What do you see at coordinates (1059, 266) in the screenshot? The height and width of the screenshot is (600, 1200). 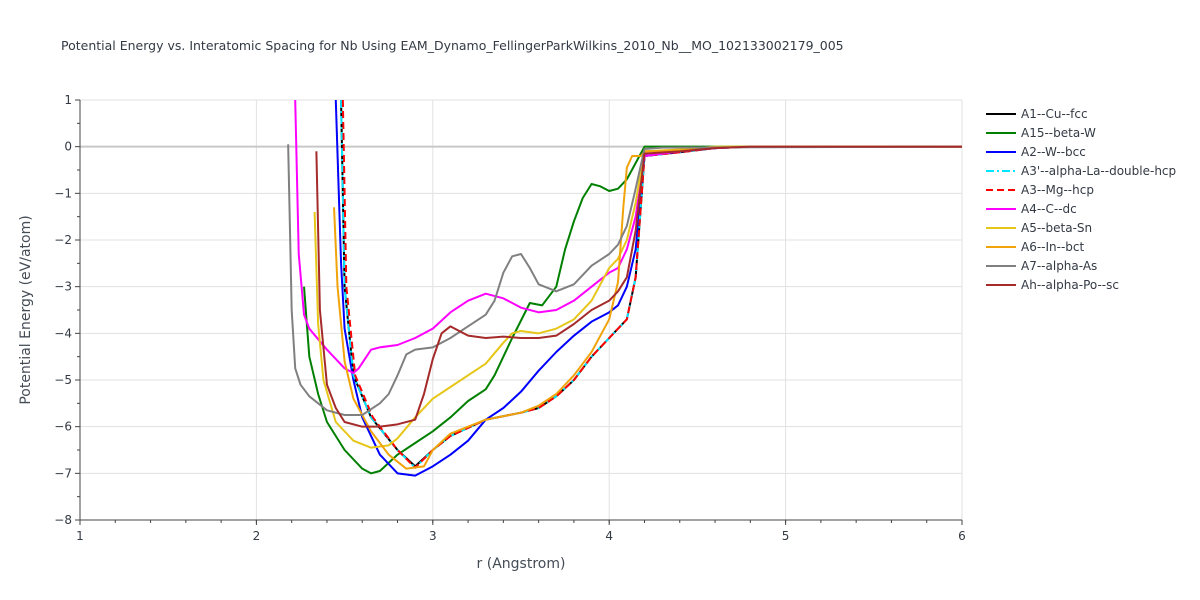 I see `legend-label: A7--alpha-As` at bounding box center [1059, 266].